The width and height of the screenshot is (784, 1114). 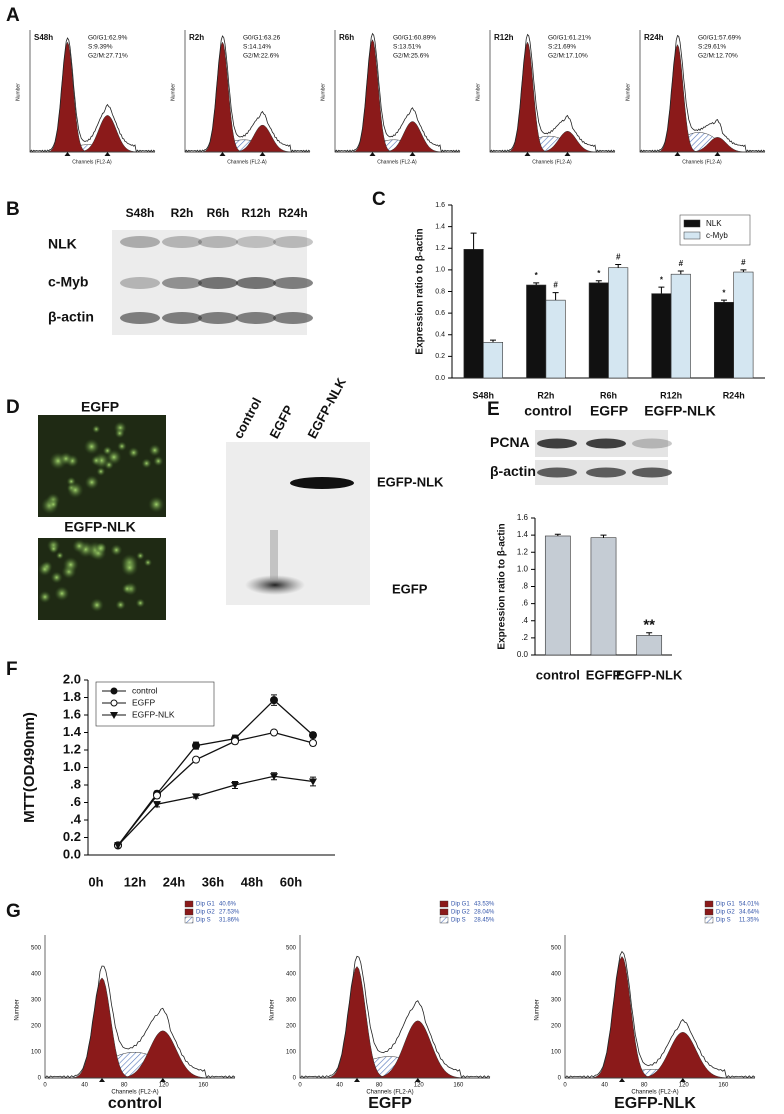 I want to click on x-tick-label: 40, so click(x=84, y=1086).